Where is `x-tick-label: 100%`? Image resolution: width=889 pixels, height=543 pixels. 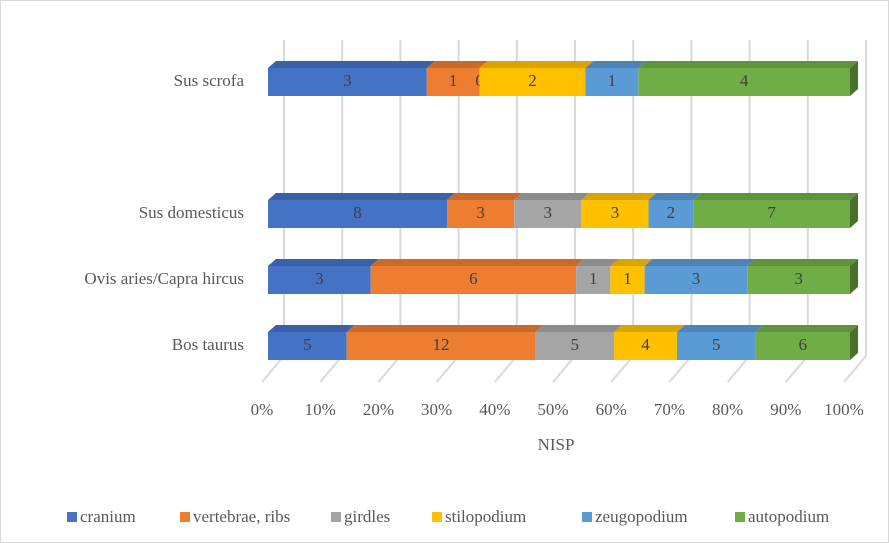 x-tick-label: 100% is located at coordinates (844, 409).